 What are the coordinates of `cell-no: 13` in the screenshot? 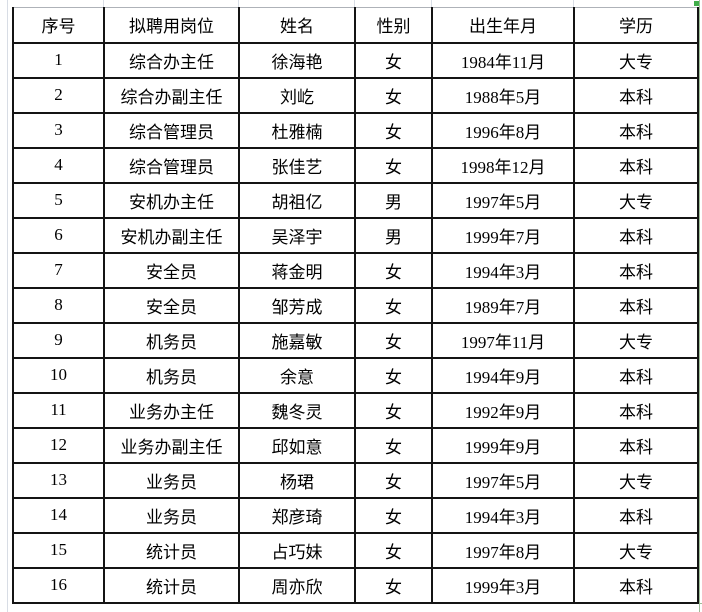 It's located at (58, 480).